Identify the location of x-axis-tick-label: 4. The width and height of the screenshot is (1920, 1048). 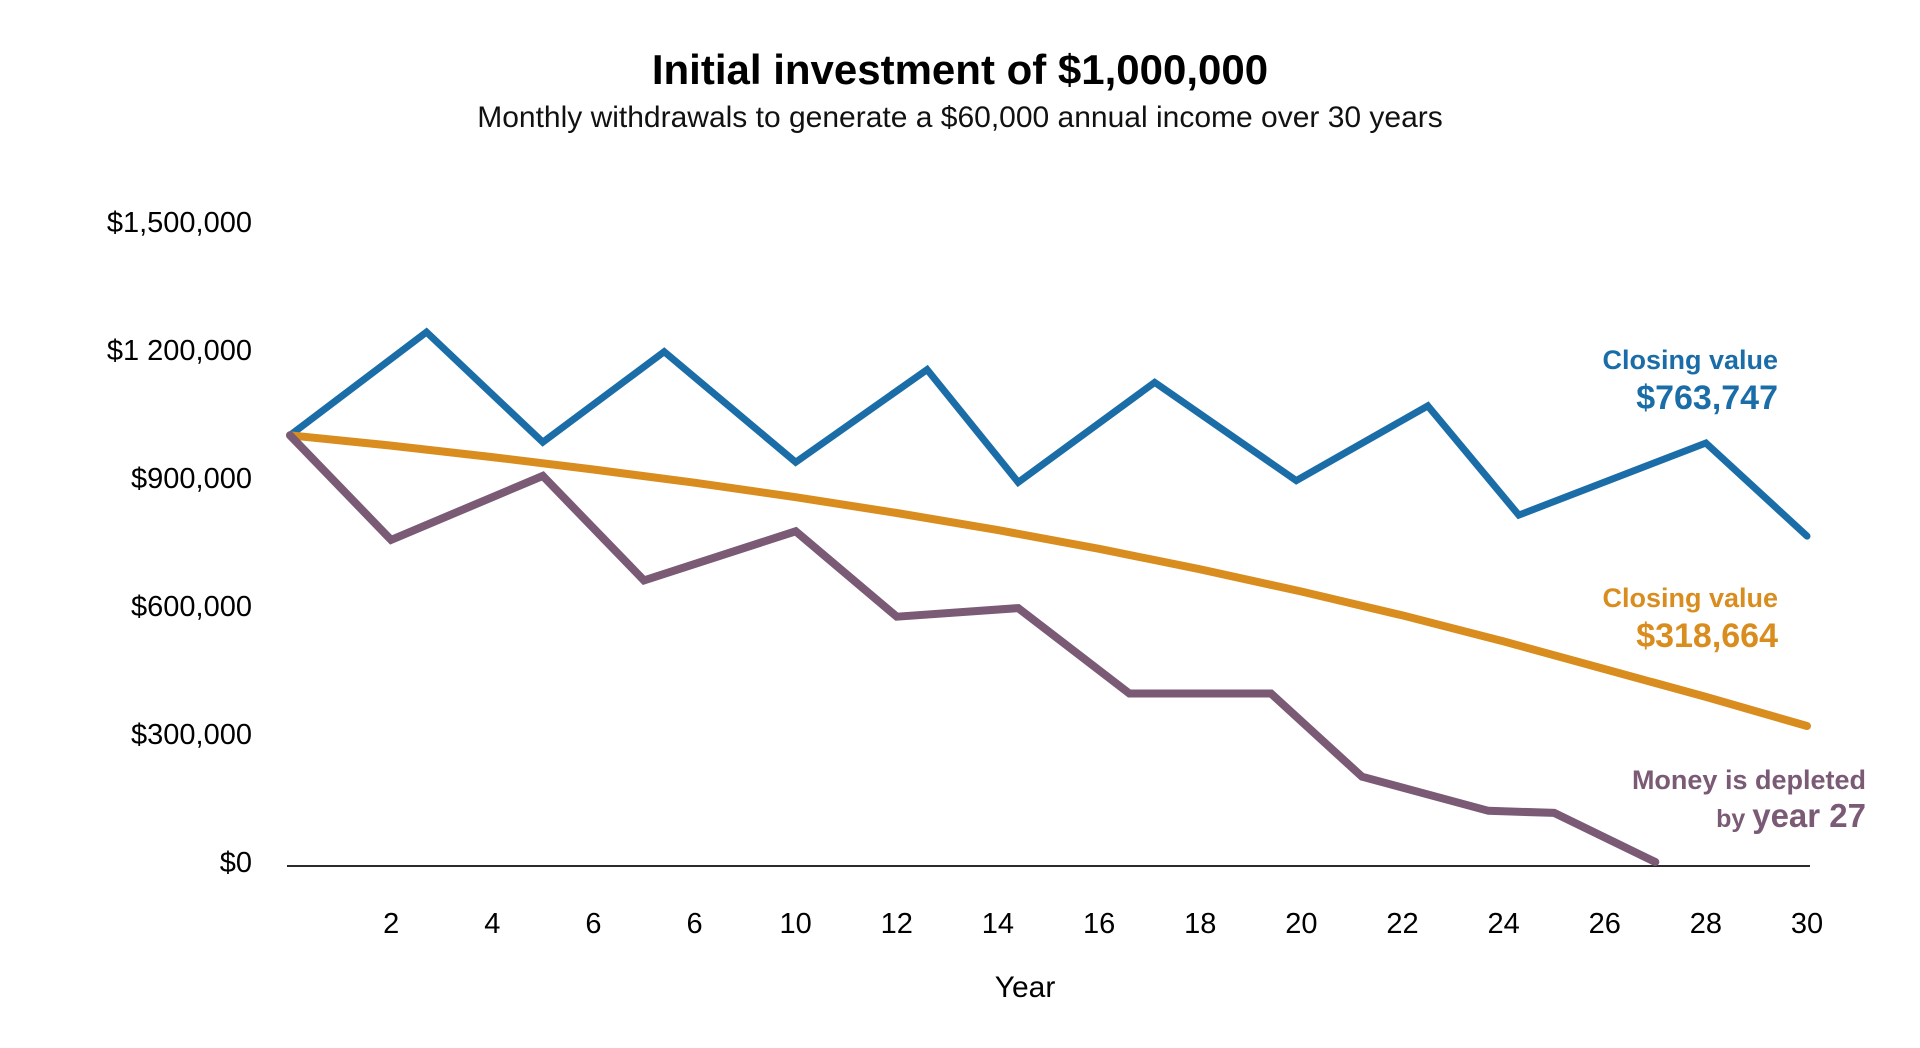
(492, 924).